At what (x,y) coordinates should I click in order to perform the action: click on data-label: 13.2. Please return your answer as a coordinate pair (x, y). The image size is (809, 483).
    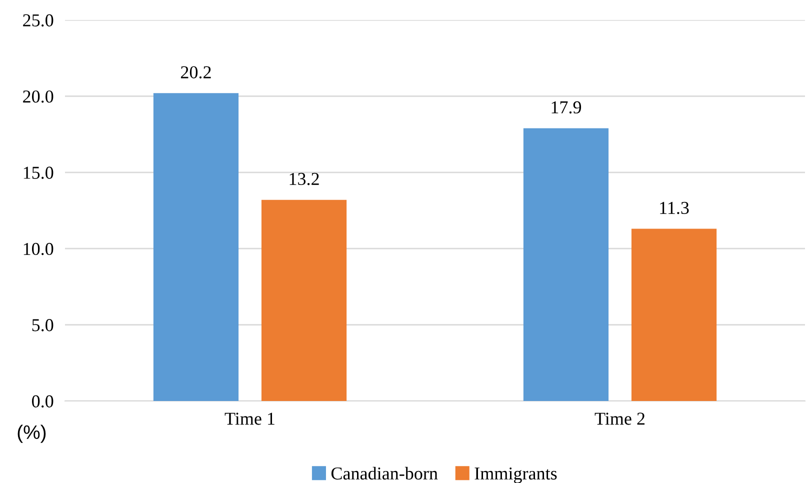
    Looking at the image, I should click on (304, 179).